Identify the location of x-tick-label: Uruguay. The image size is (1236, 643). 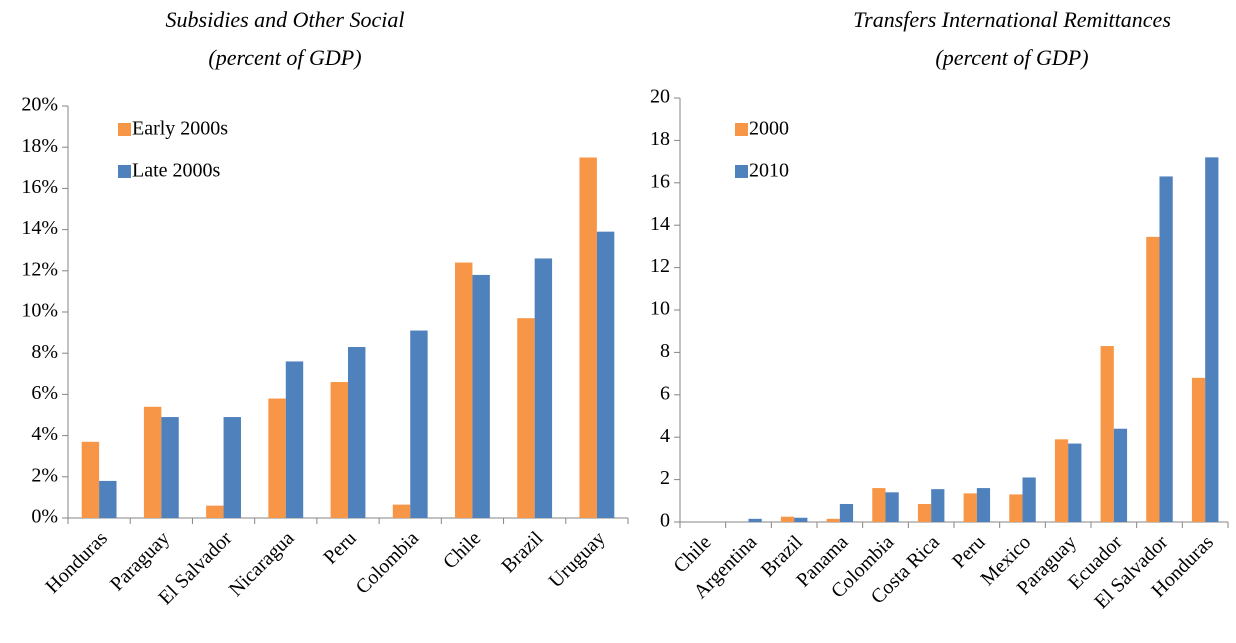
(577, 559).